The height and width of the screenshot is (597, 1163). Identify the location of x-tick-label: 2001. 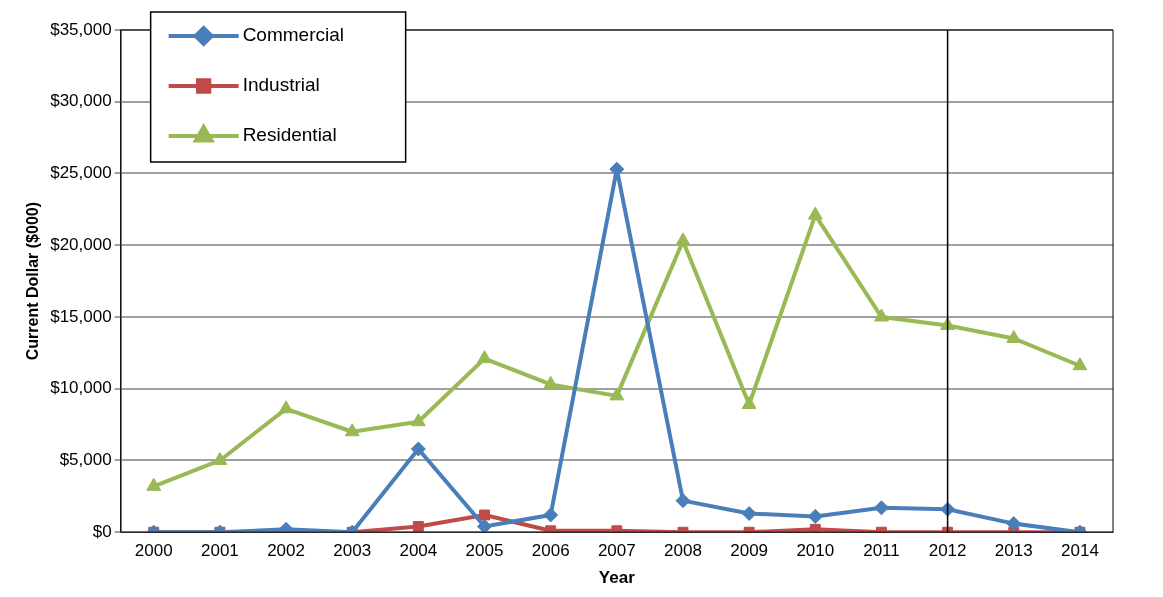
(219, 551).